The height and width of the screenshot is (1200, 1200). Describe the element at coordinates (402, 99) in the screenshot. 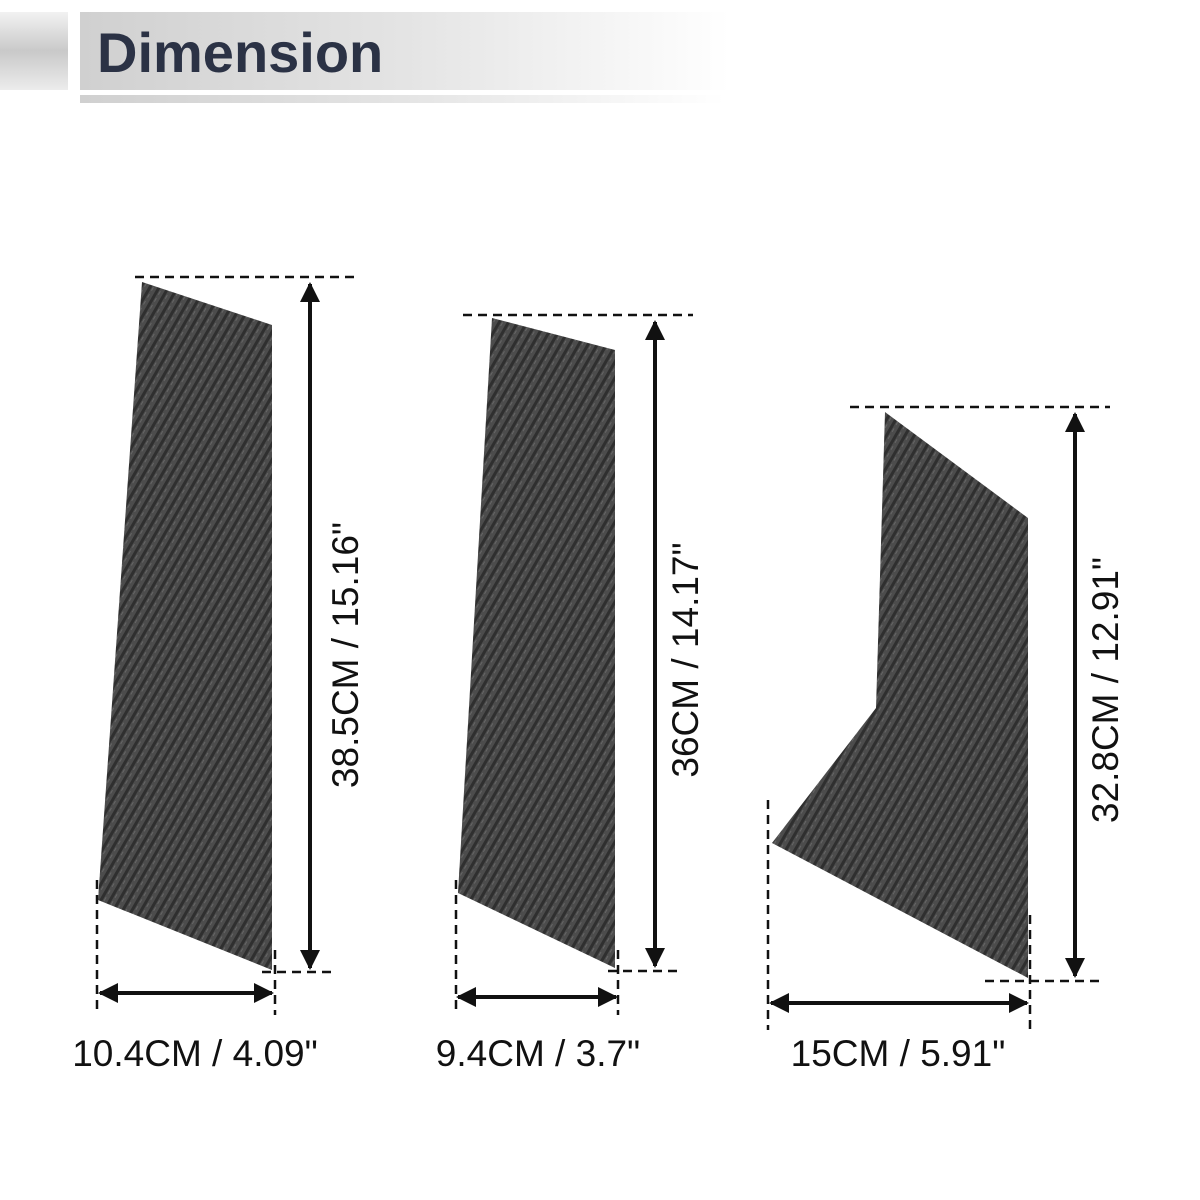

I see `header-underline` at that location.